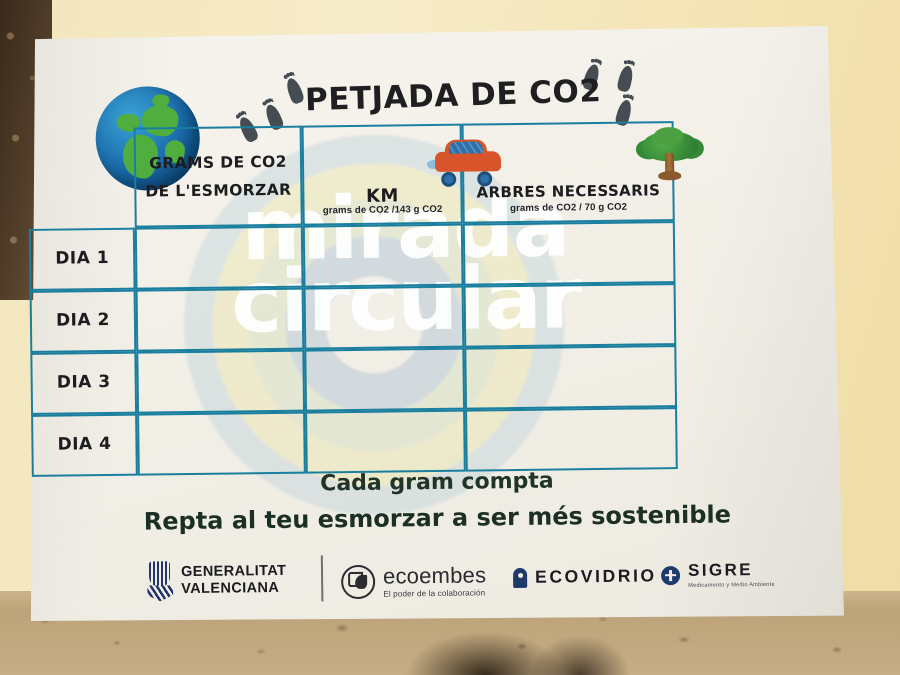  What do you see at coordinates (218, 162) in the screenshot?
I see `header-grams-line1: GRAMS DE CO2` at bounding box center [218, 162].